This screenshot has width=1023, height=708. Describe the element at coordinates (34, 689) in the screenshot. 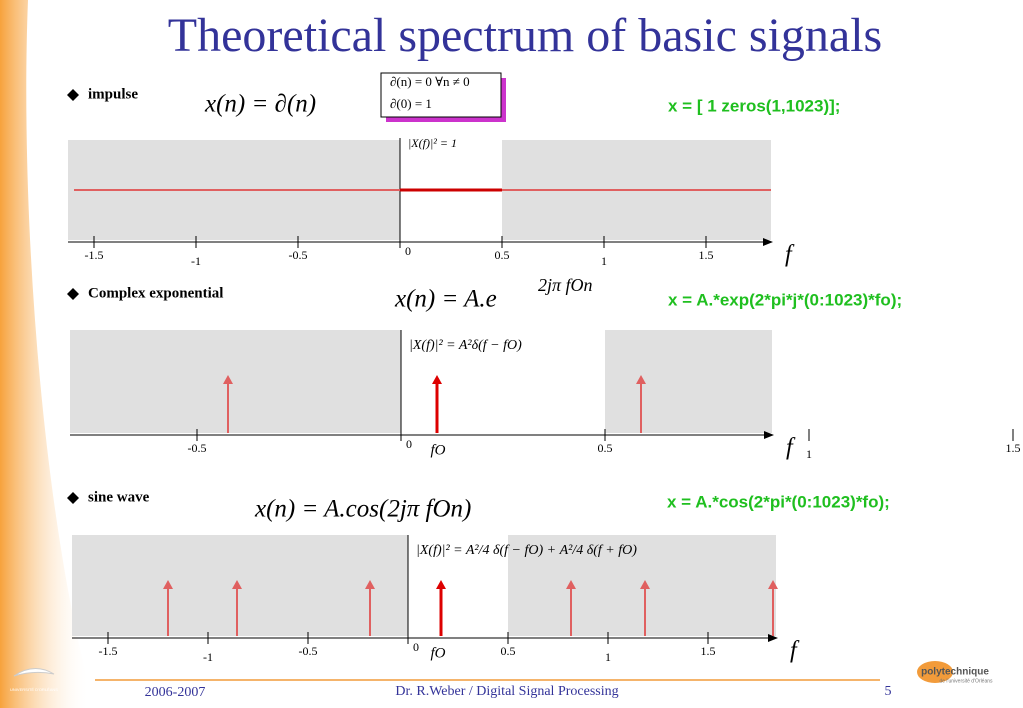

I see `left-logo: UNIVERSITÉ D'ORLÉANS` at that location.